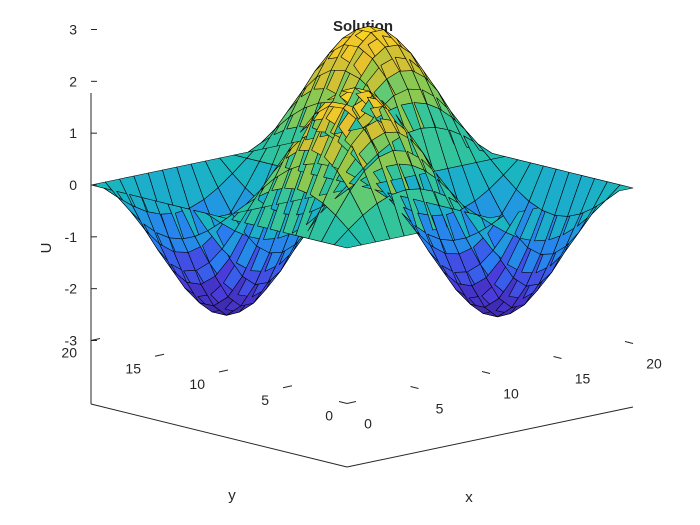  I want to click on x-axis-line, so click(490, 437).